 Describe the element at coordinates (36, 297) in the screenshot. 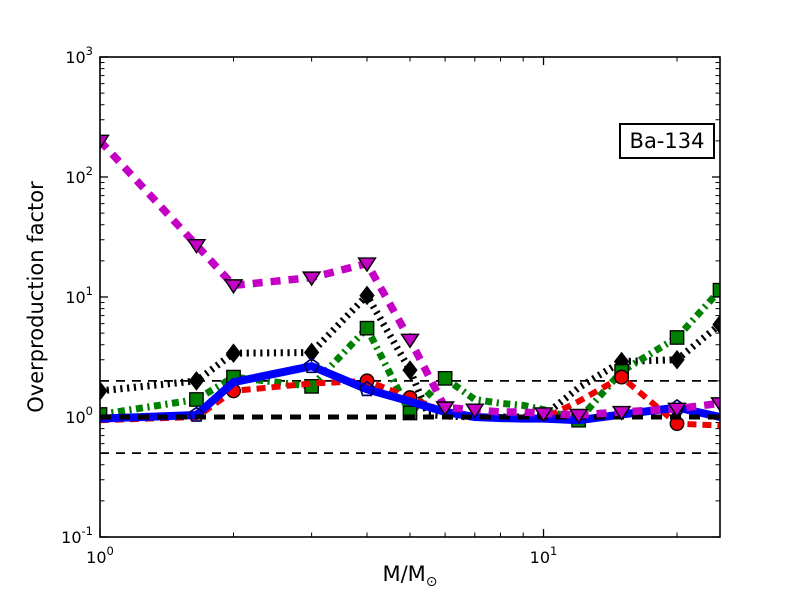

I see `y-axis-label: Overproduction factor` at that location.